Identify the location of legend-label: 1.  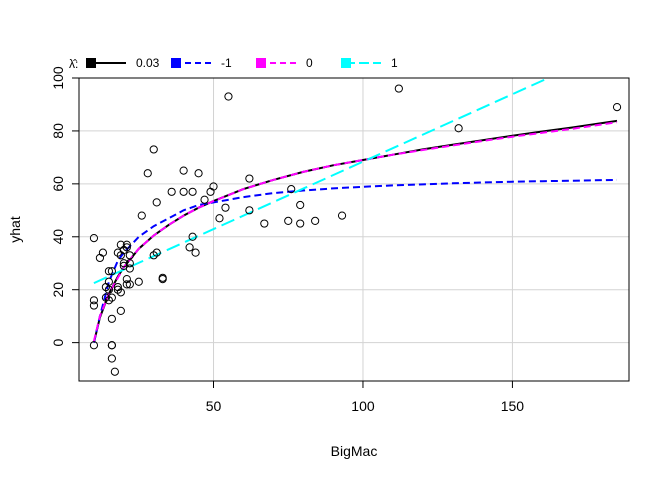
(394, 63).